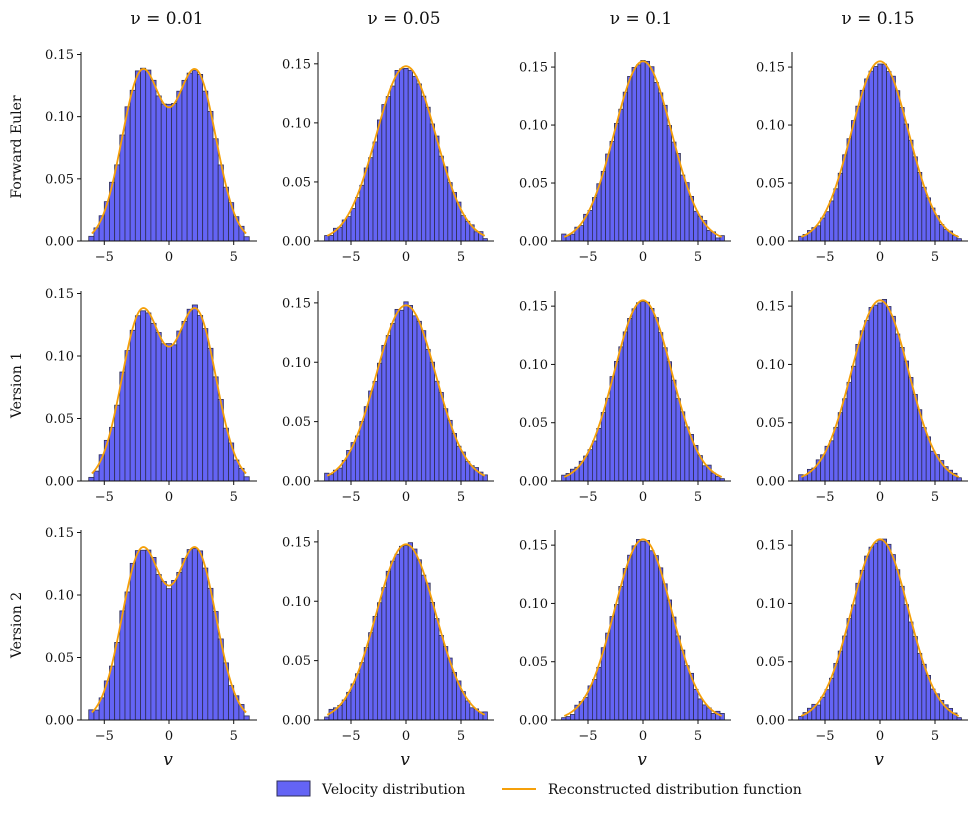 The width and height of the screenshot is (977, 814). I want to click on recon-line-r0-c1, so click(406, 151).